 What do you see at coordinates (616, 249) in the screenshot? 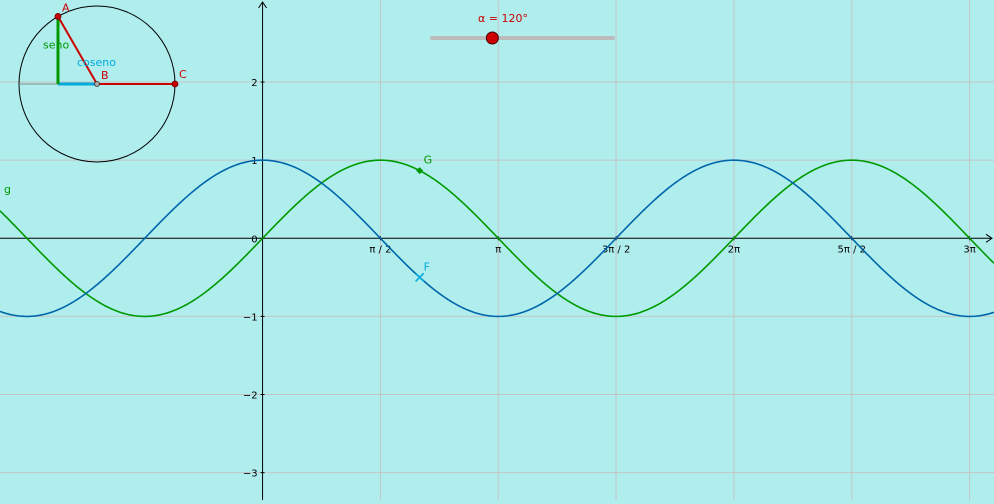
I see `x-tick-label: 3π / 2` at bounding box center [616, 249].